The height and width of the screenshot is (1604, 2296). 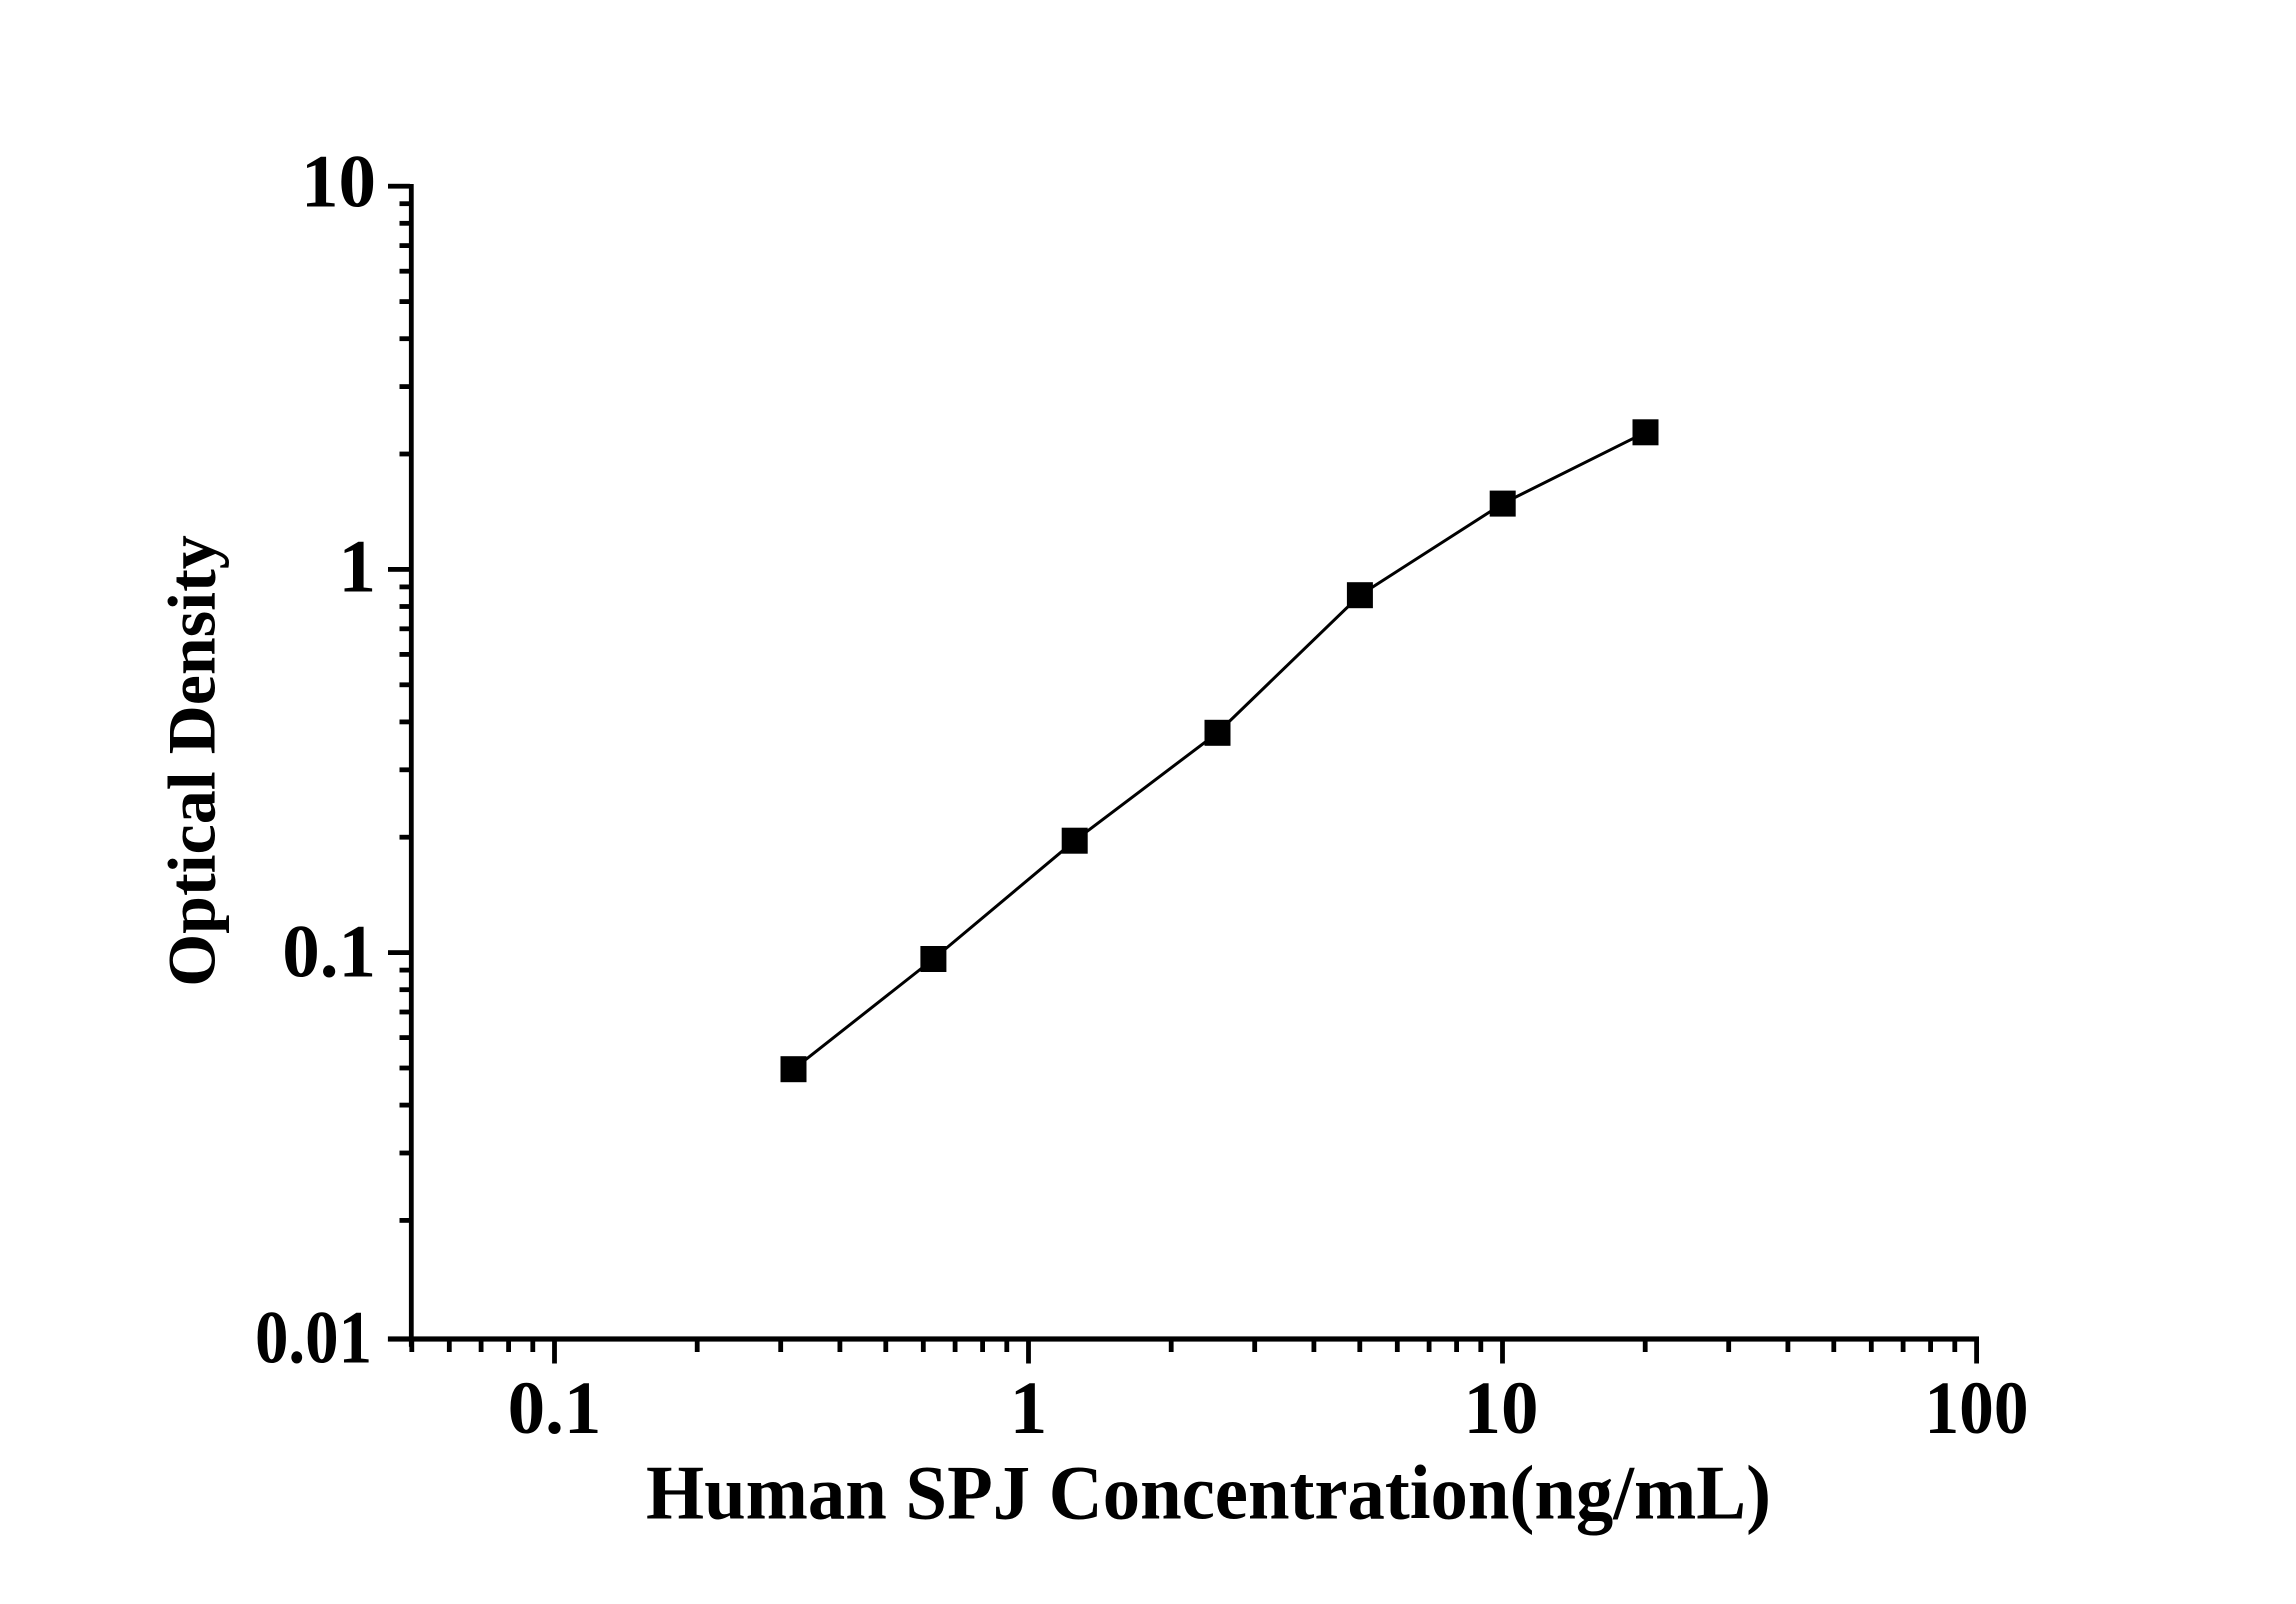 I want to click on svg-text: 100, so click(x=1977, y=1408).